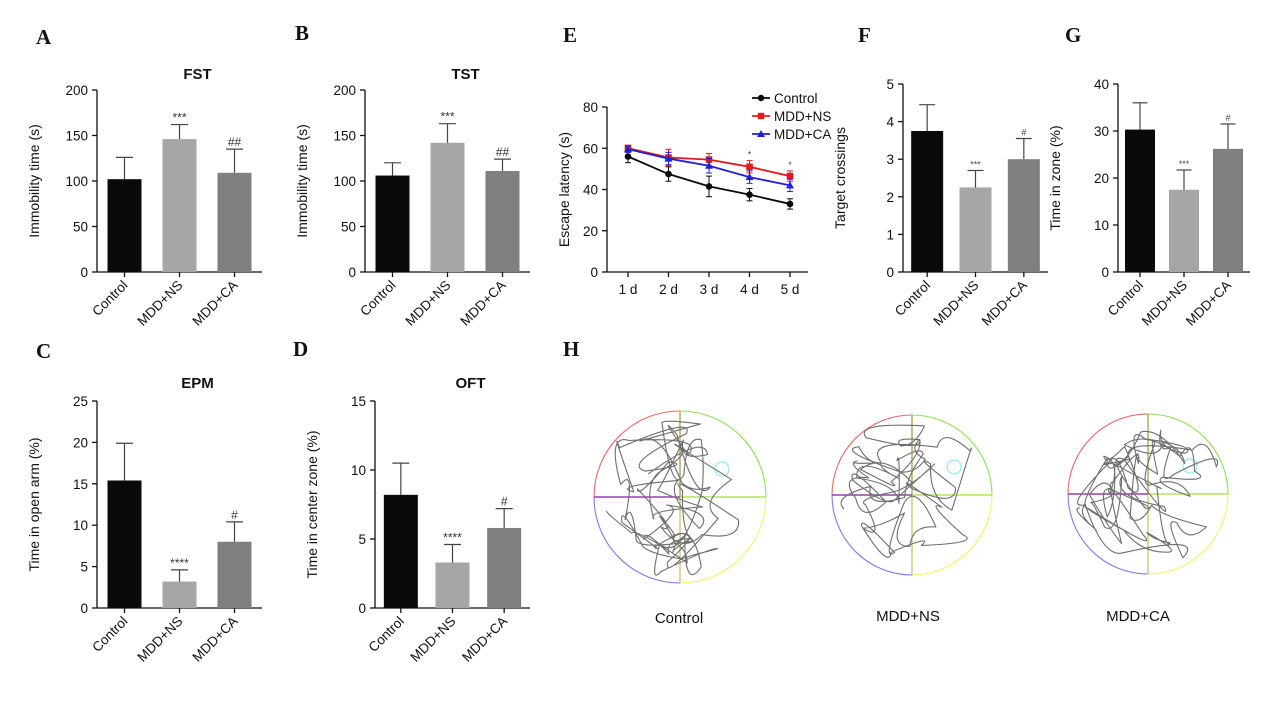 Image resolution: width=1269 pixels, height=706 pixels. I want to click on legend-label: MDD+CA, so click(802, 134).